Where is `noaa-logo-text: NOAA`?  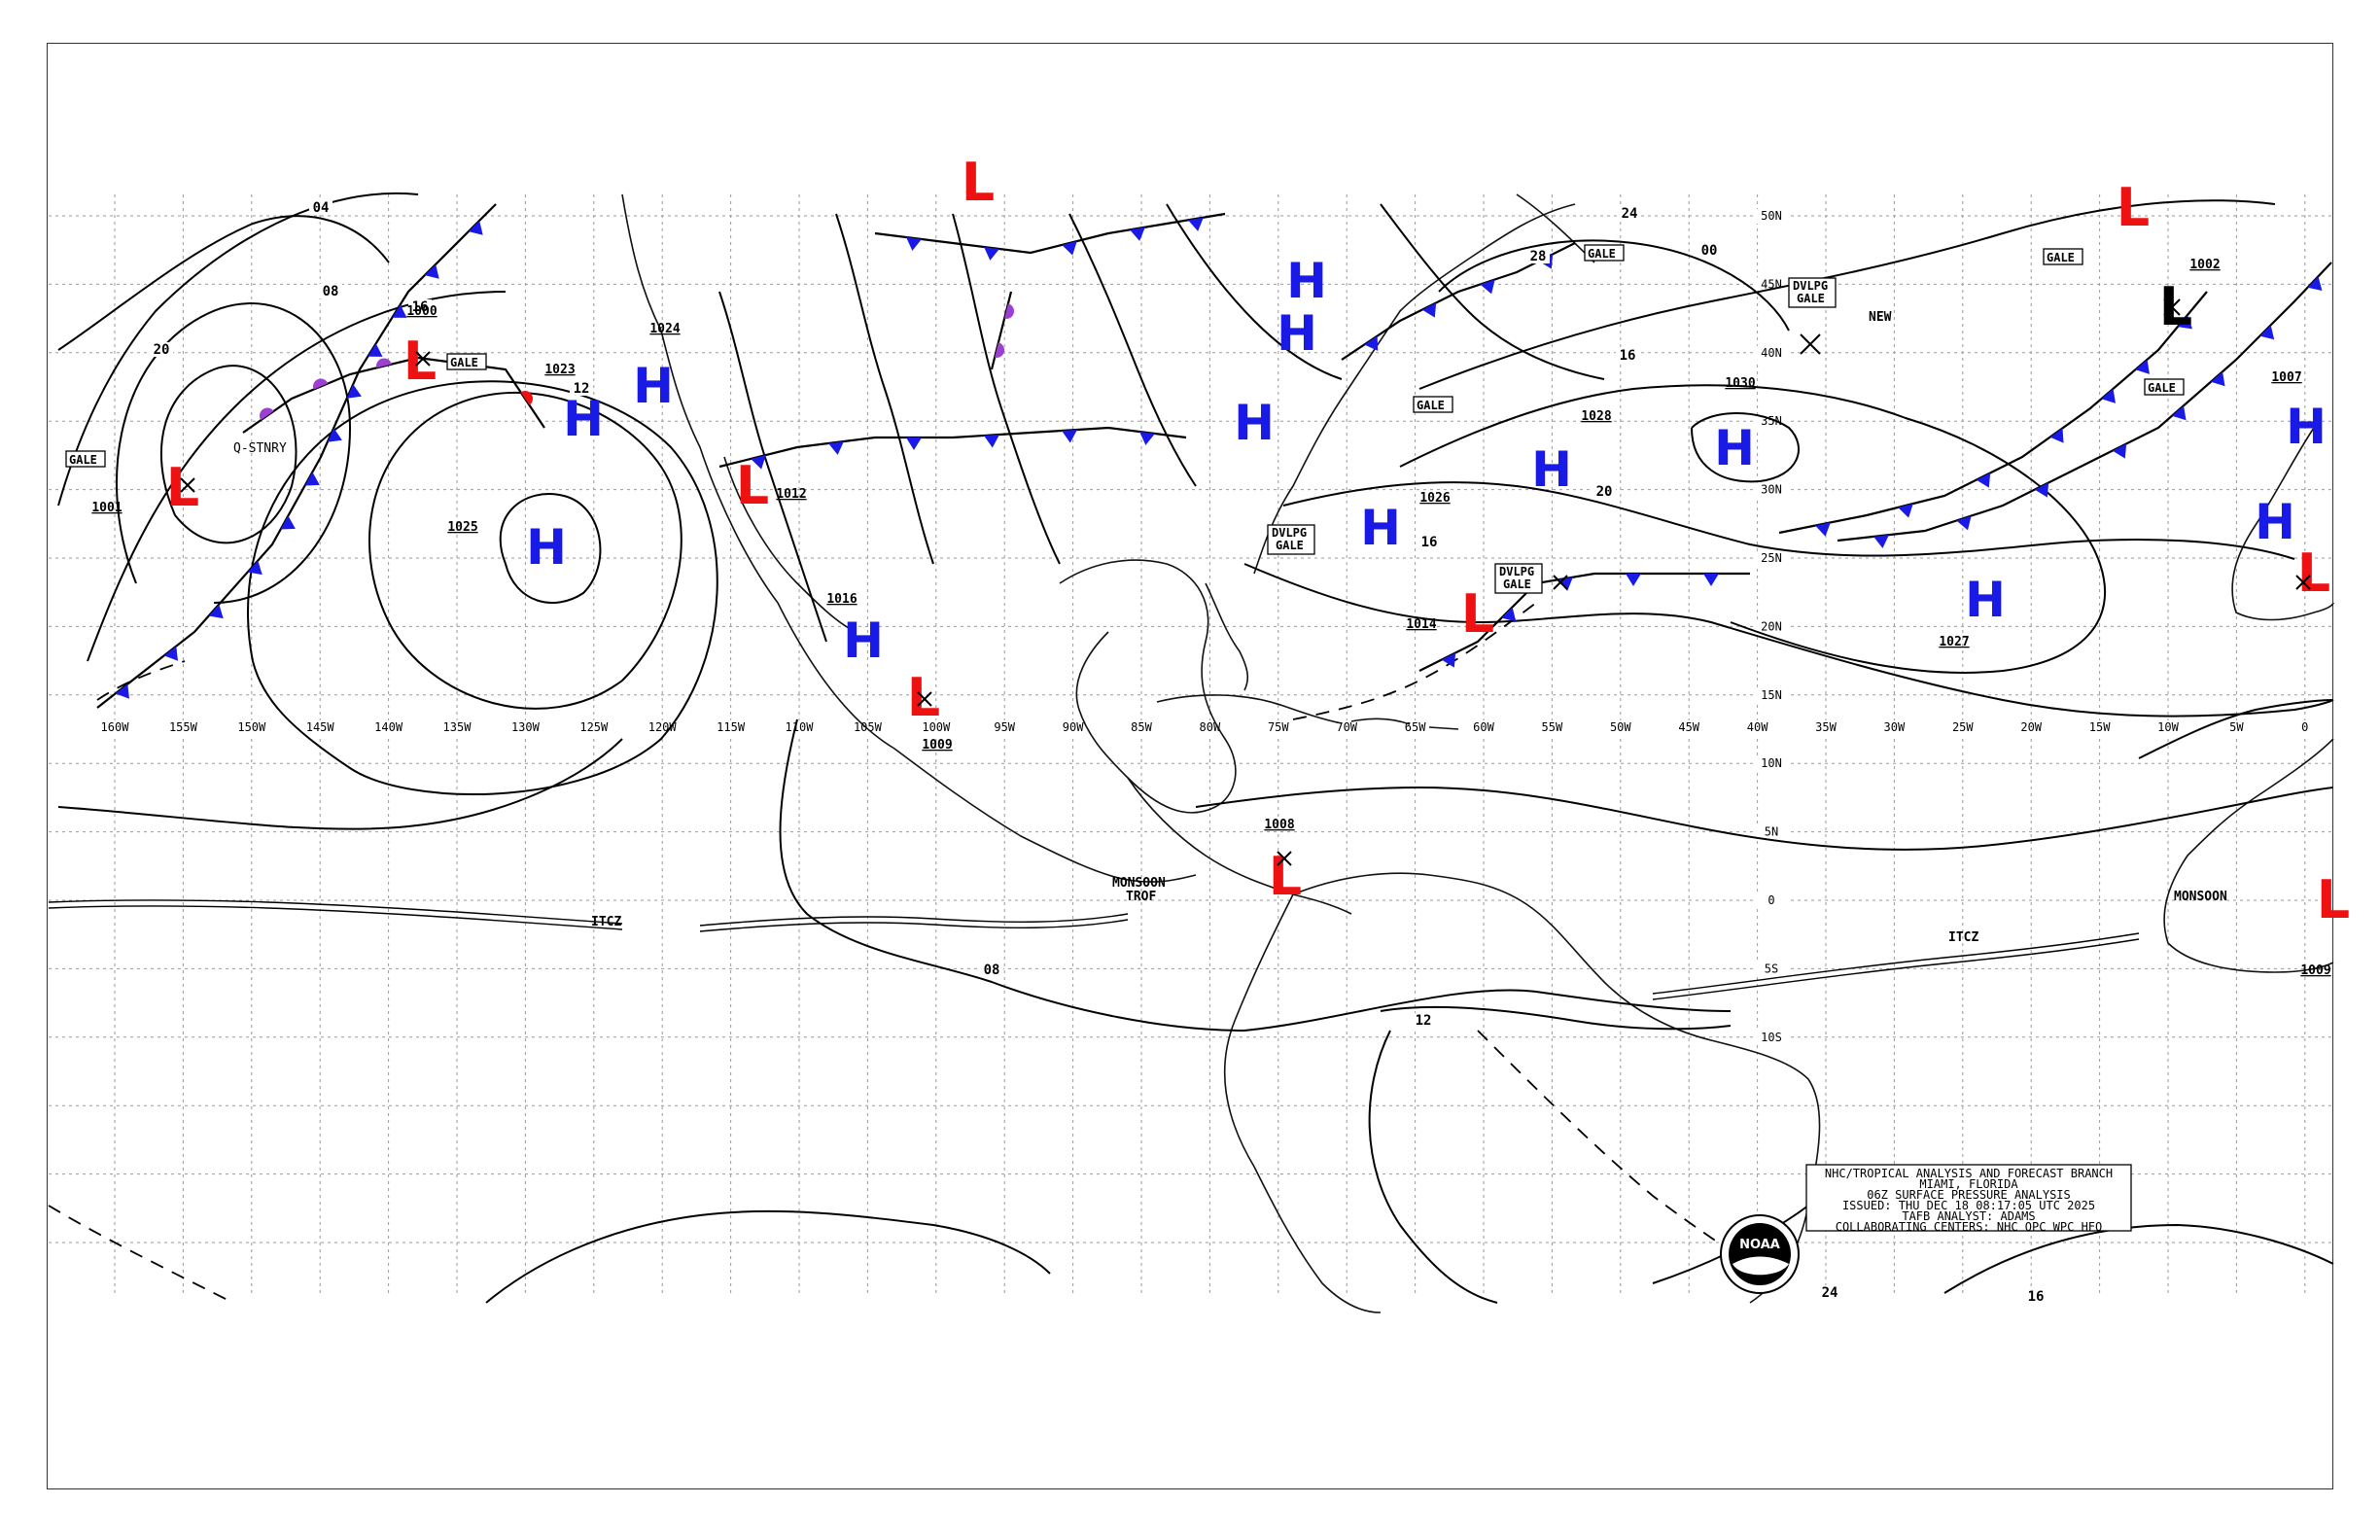
noaa-logo-text: NOAA is located at coordinates (1759, 1245).